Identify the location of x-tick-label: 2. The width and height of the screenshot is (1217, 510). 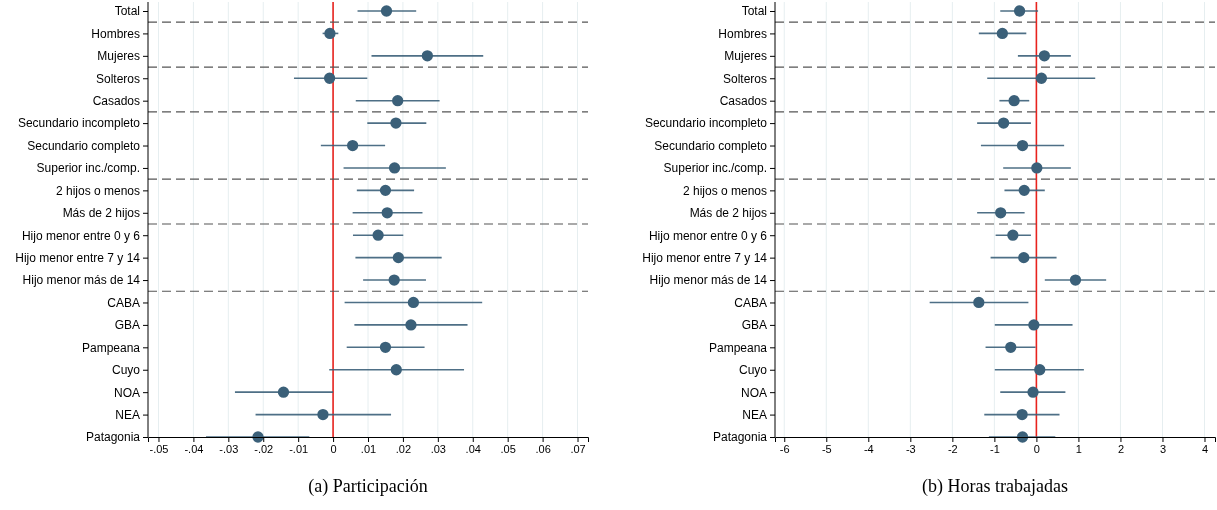
(1121, 448).